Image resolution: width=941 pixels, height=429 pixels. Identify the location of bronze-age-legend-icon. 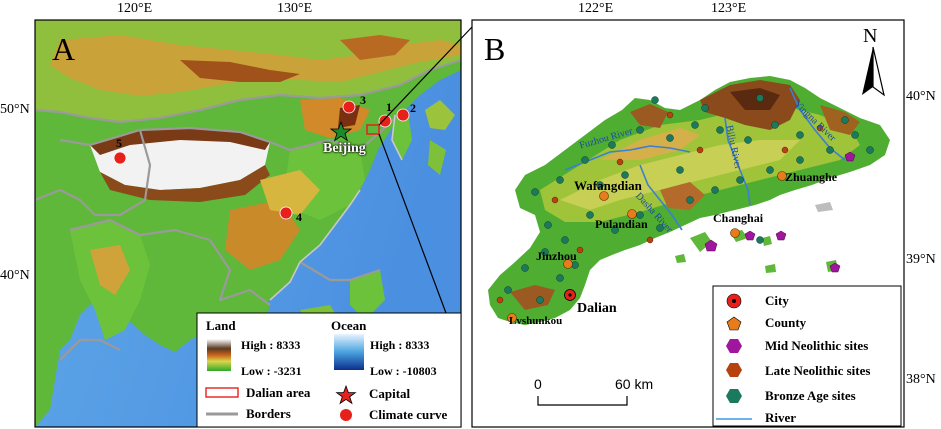
(734, 396).